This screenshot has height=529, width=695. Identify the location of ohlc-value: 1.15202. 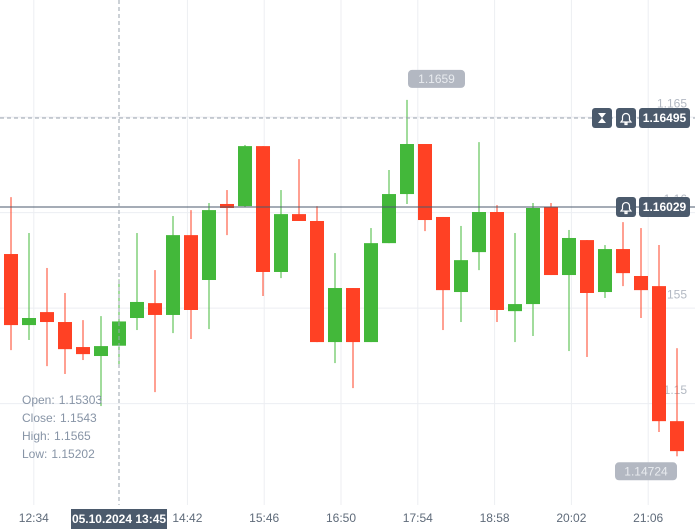
(73, 454).